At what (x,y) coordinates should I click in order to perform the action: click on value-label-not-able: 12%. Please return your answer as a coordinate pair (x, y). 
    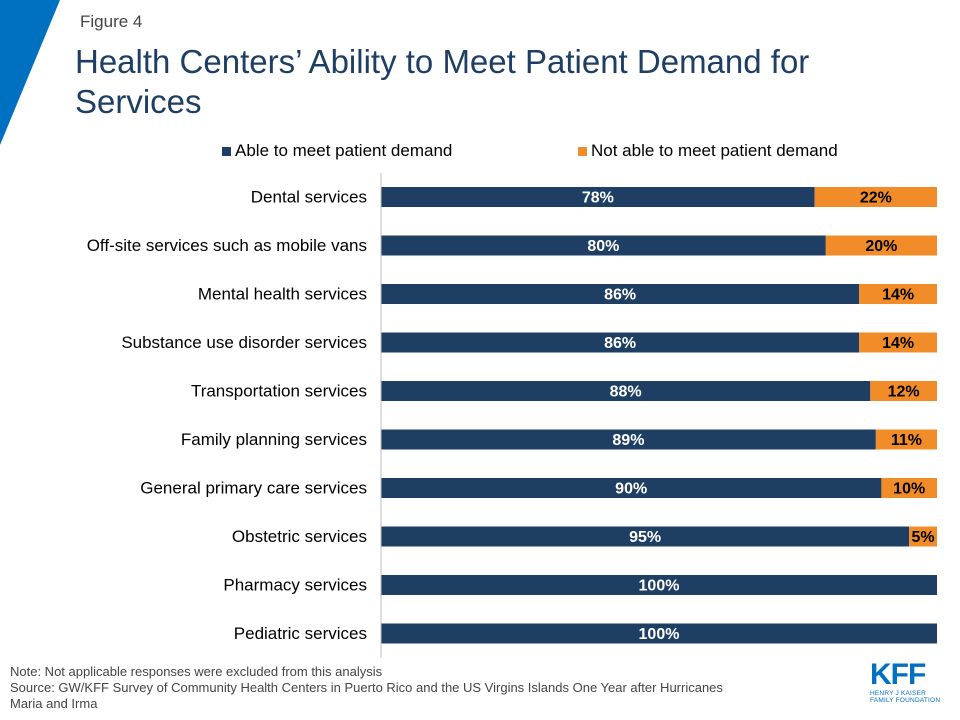
    Looking at the image, I should click on (904, 392).